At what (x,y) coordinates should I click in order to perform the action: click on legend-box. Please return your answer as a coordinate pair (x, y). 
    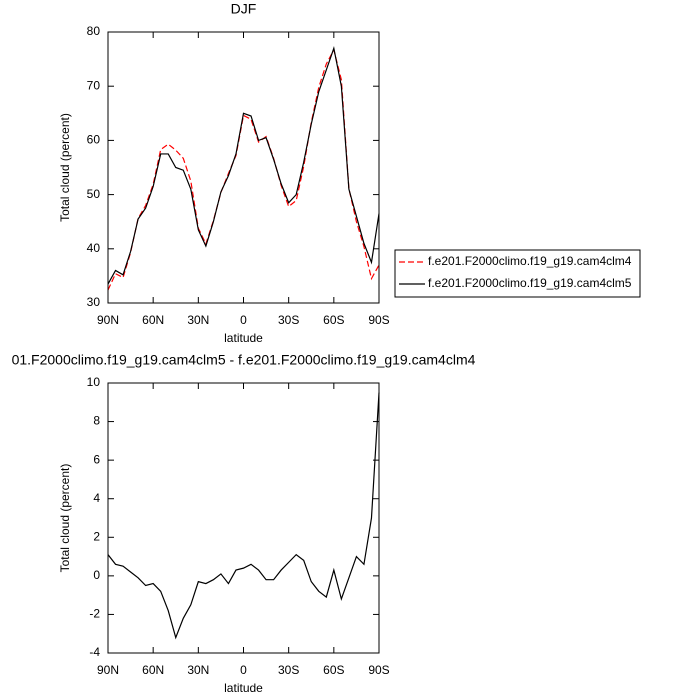
    Looking at the image, I should click on (517, 273).